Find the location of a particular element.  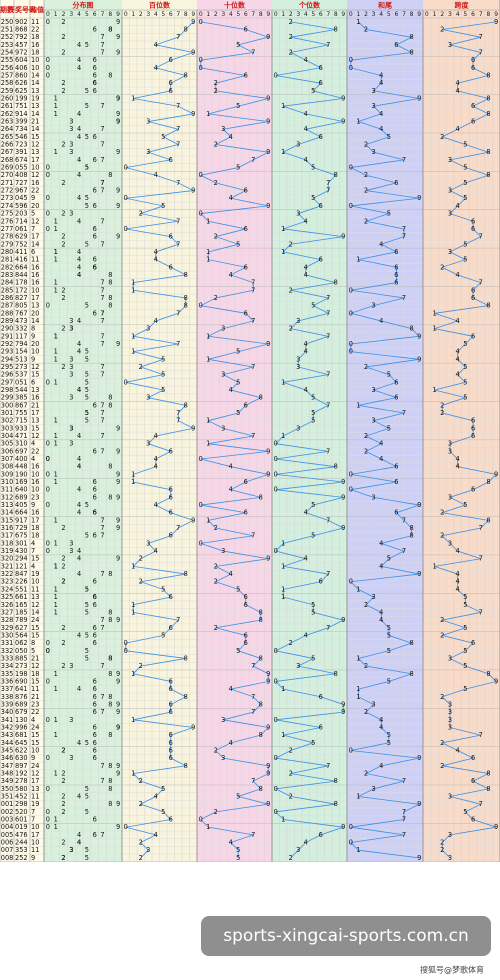

sum-value: 14 is located at coordinates (35, 83).